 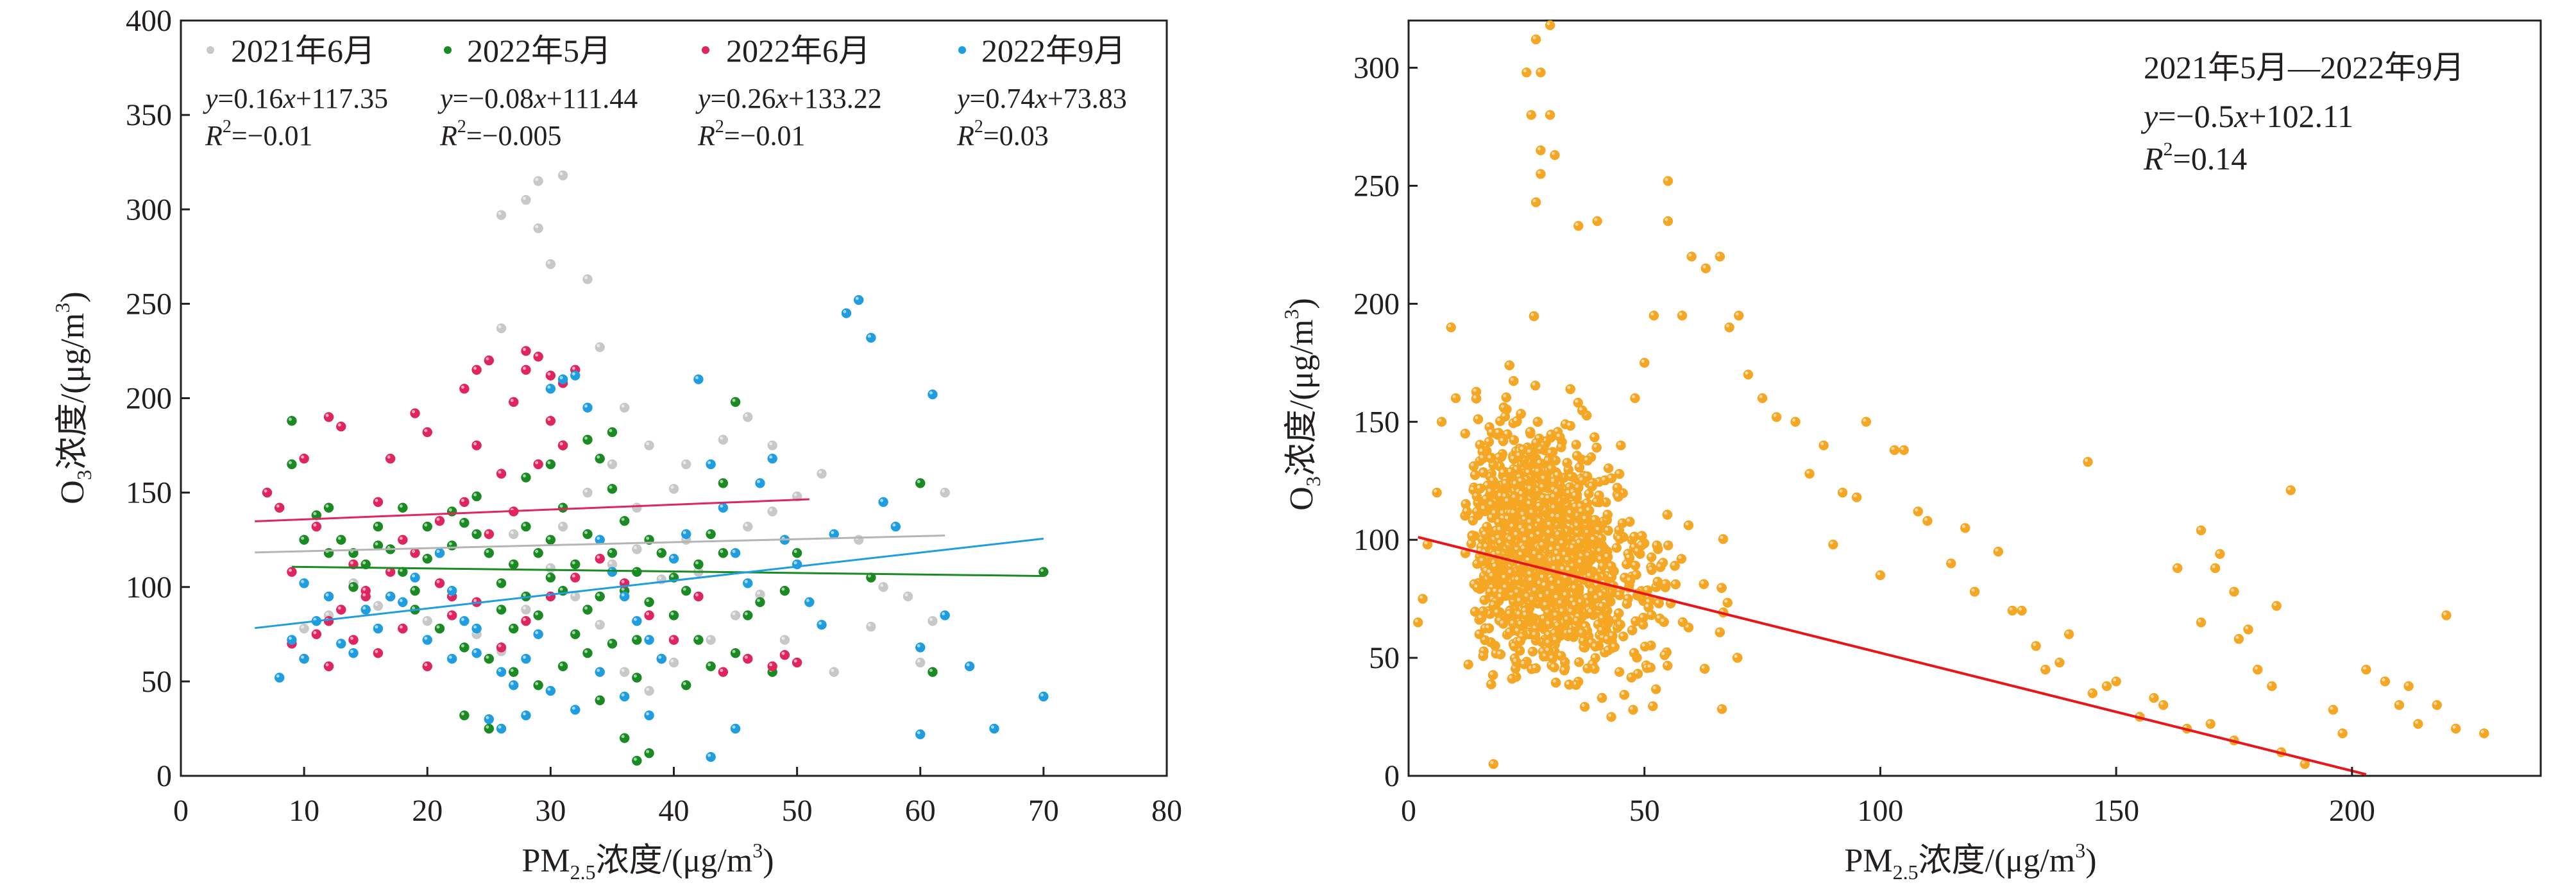 What do you see at coordinates (149, 115) in the screenshot?
I see `left-y-tick-label: 350` at bounding box center [149, 115].